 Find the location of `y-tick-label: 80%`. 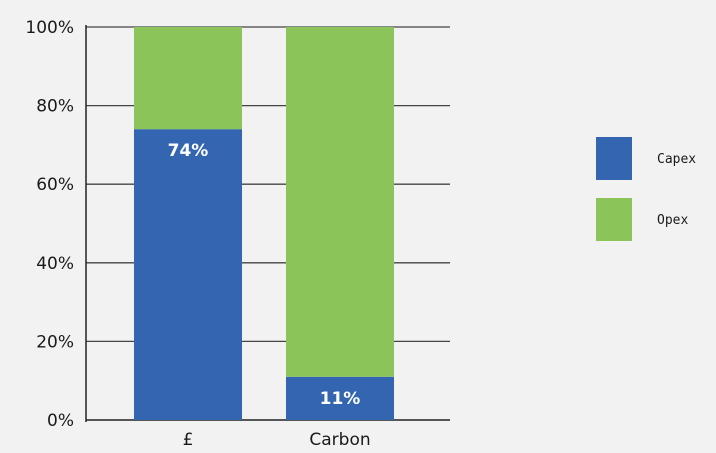

y-tick-label: 80% is located at coordinates (55, 107).